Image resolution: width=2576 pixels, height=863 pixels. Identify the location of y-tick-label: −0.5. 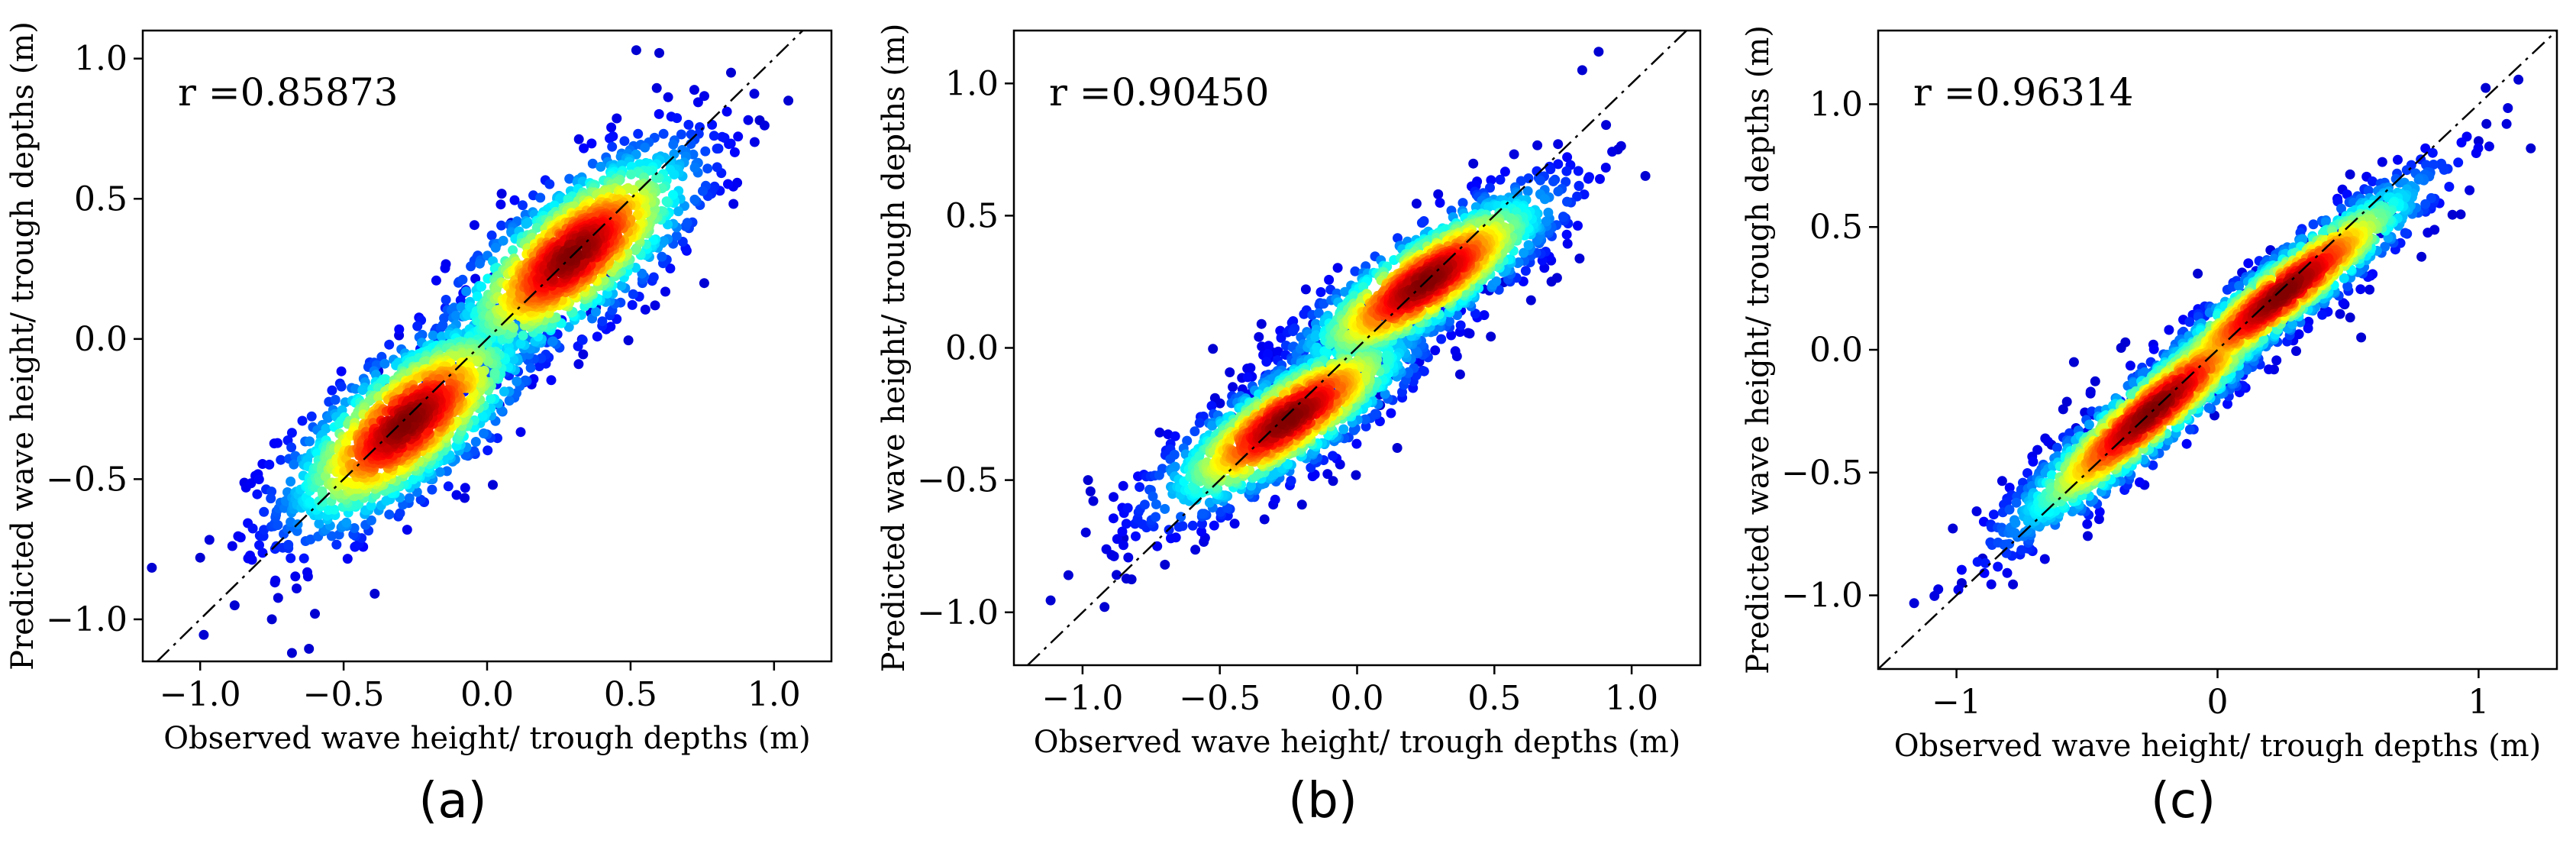
(87, 479).